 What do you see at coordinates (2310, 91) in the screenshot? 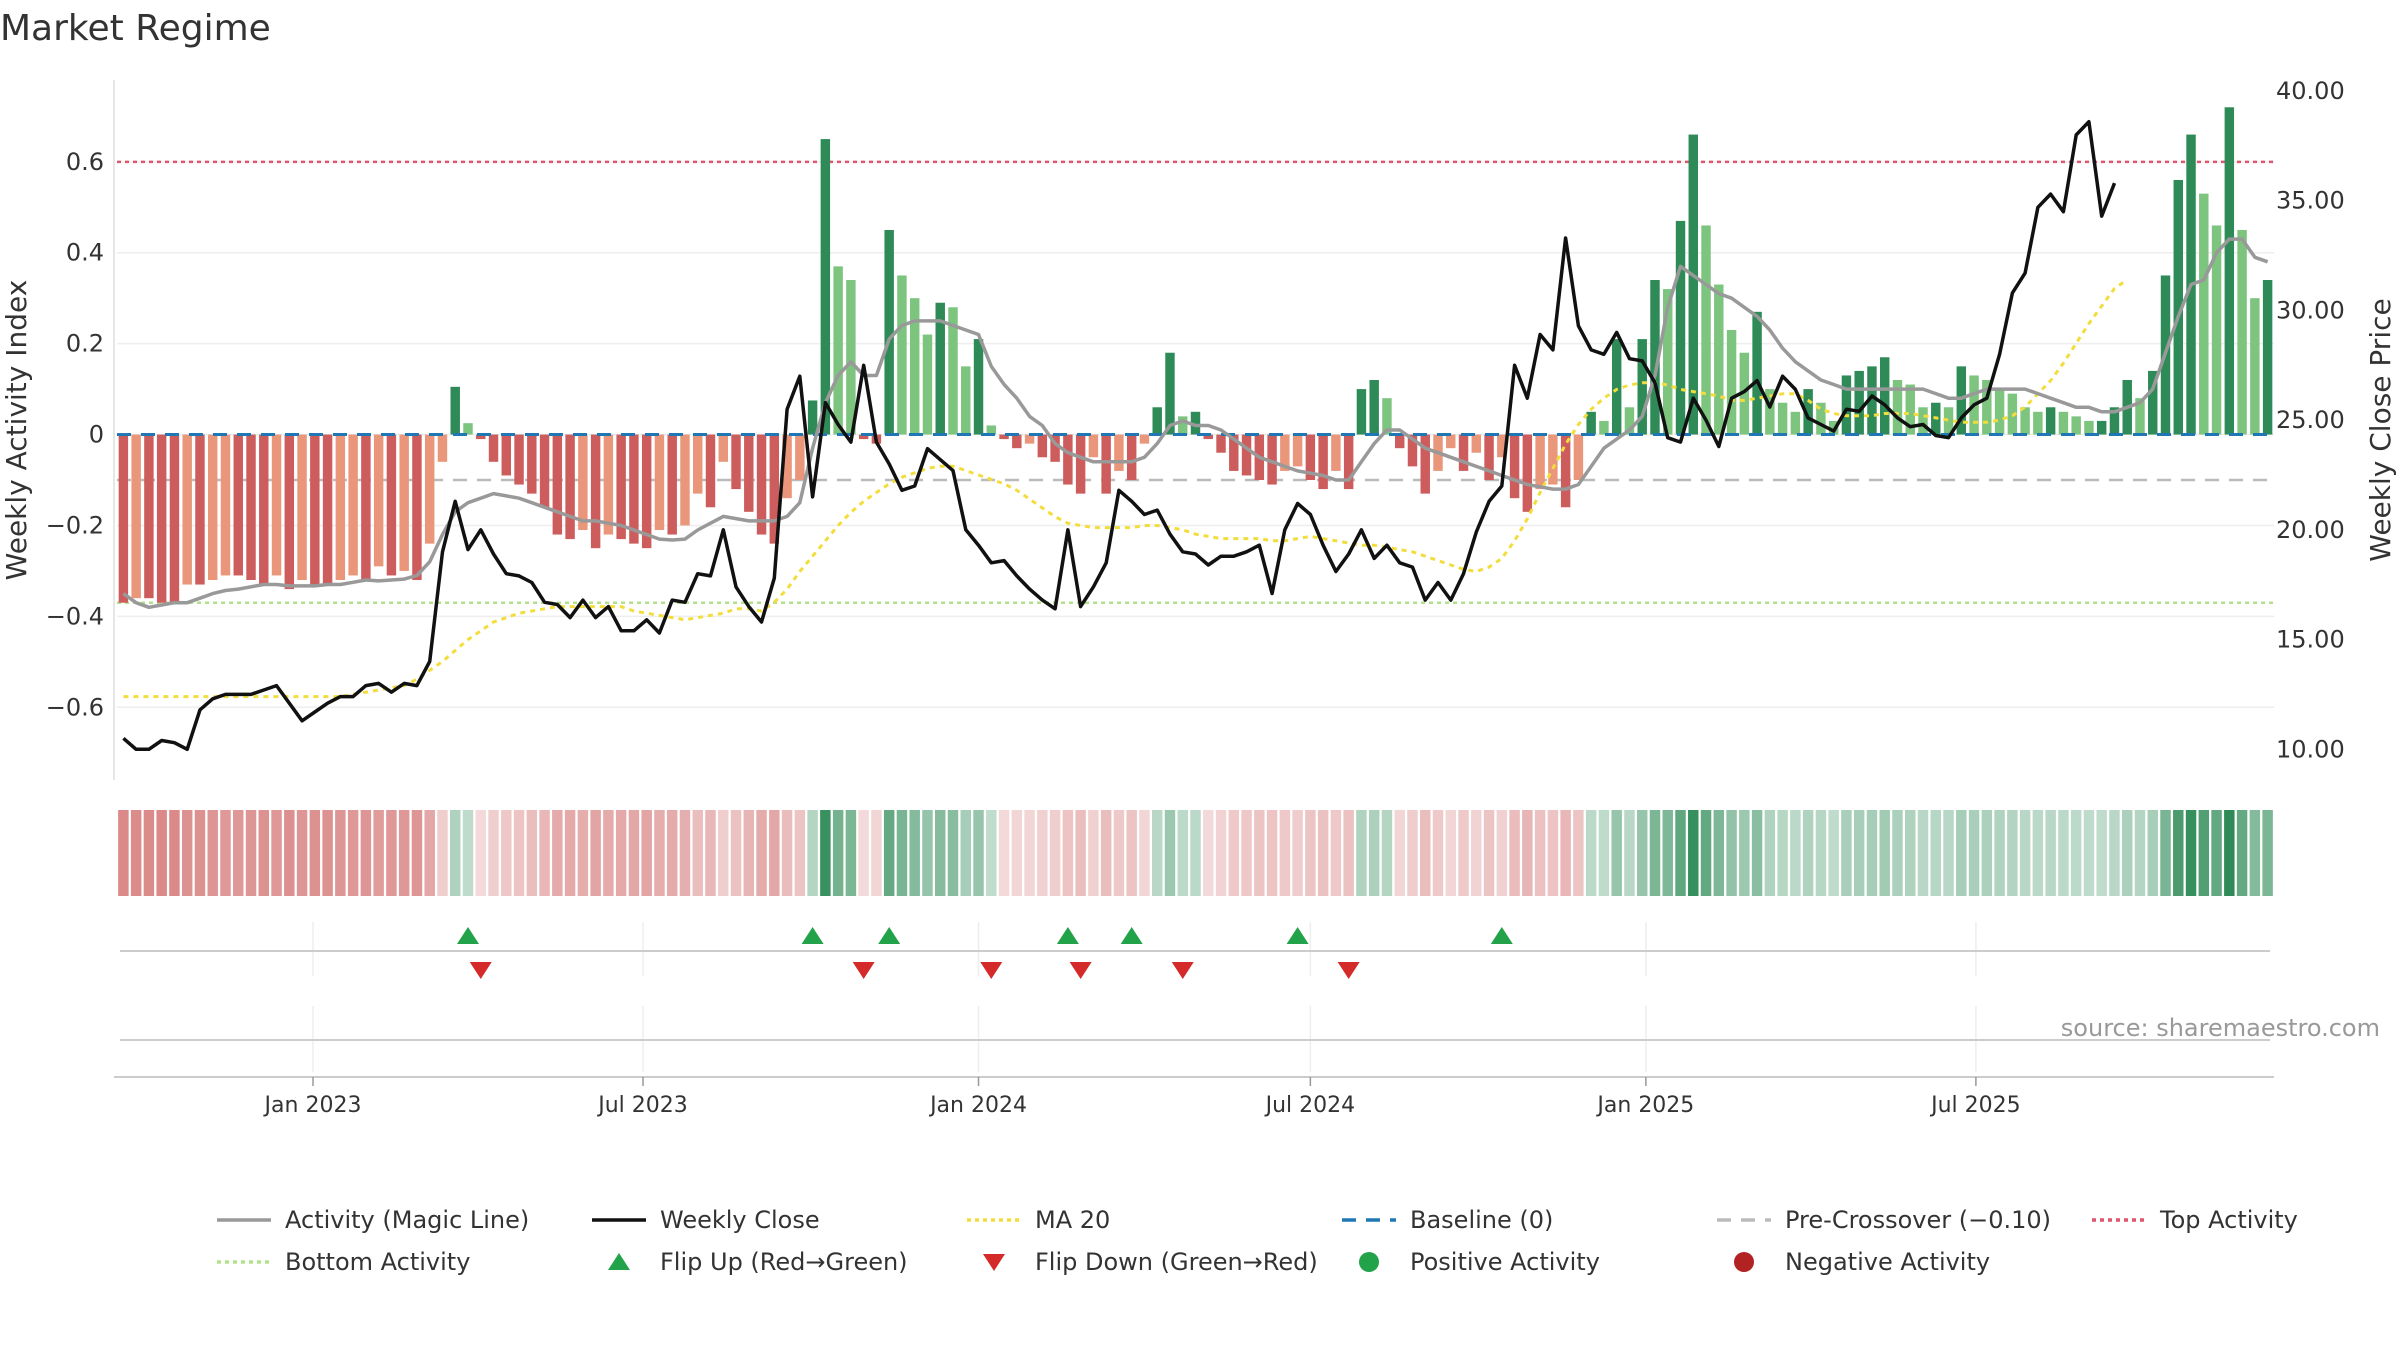
I see `y-right-tick-label: 40.00` at bounding box center [2310, 91].